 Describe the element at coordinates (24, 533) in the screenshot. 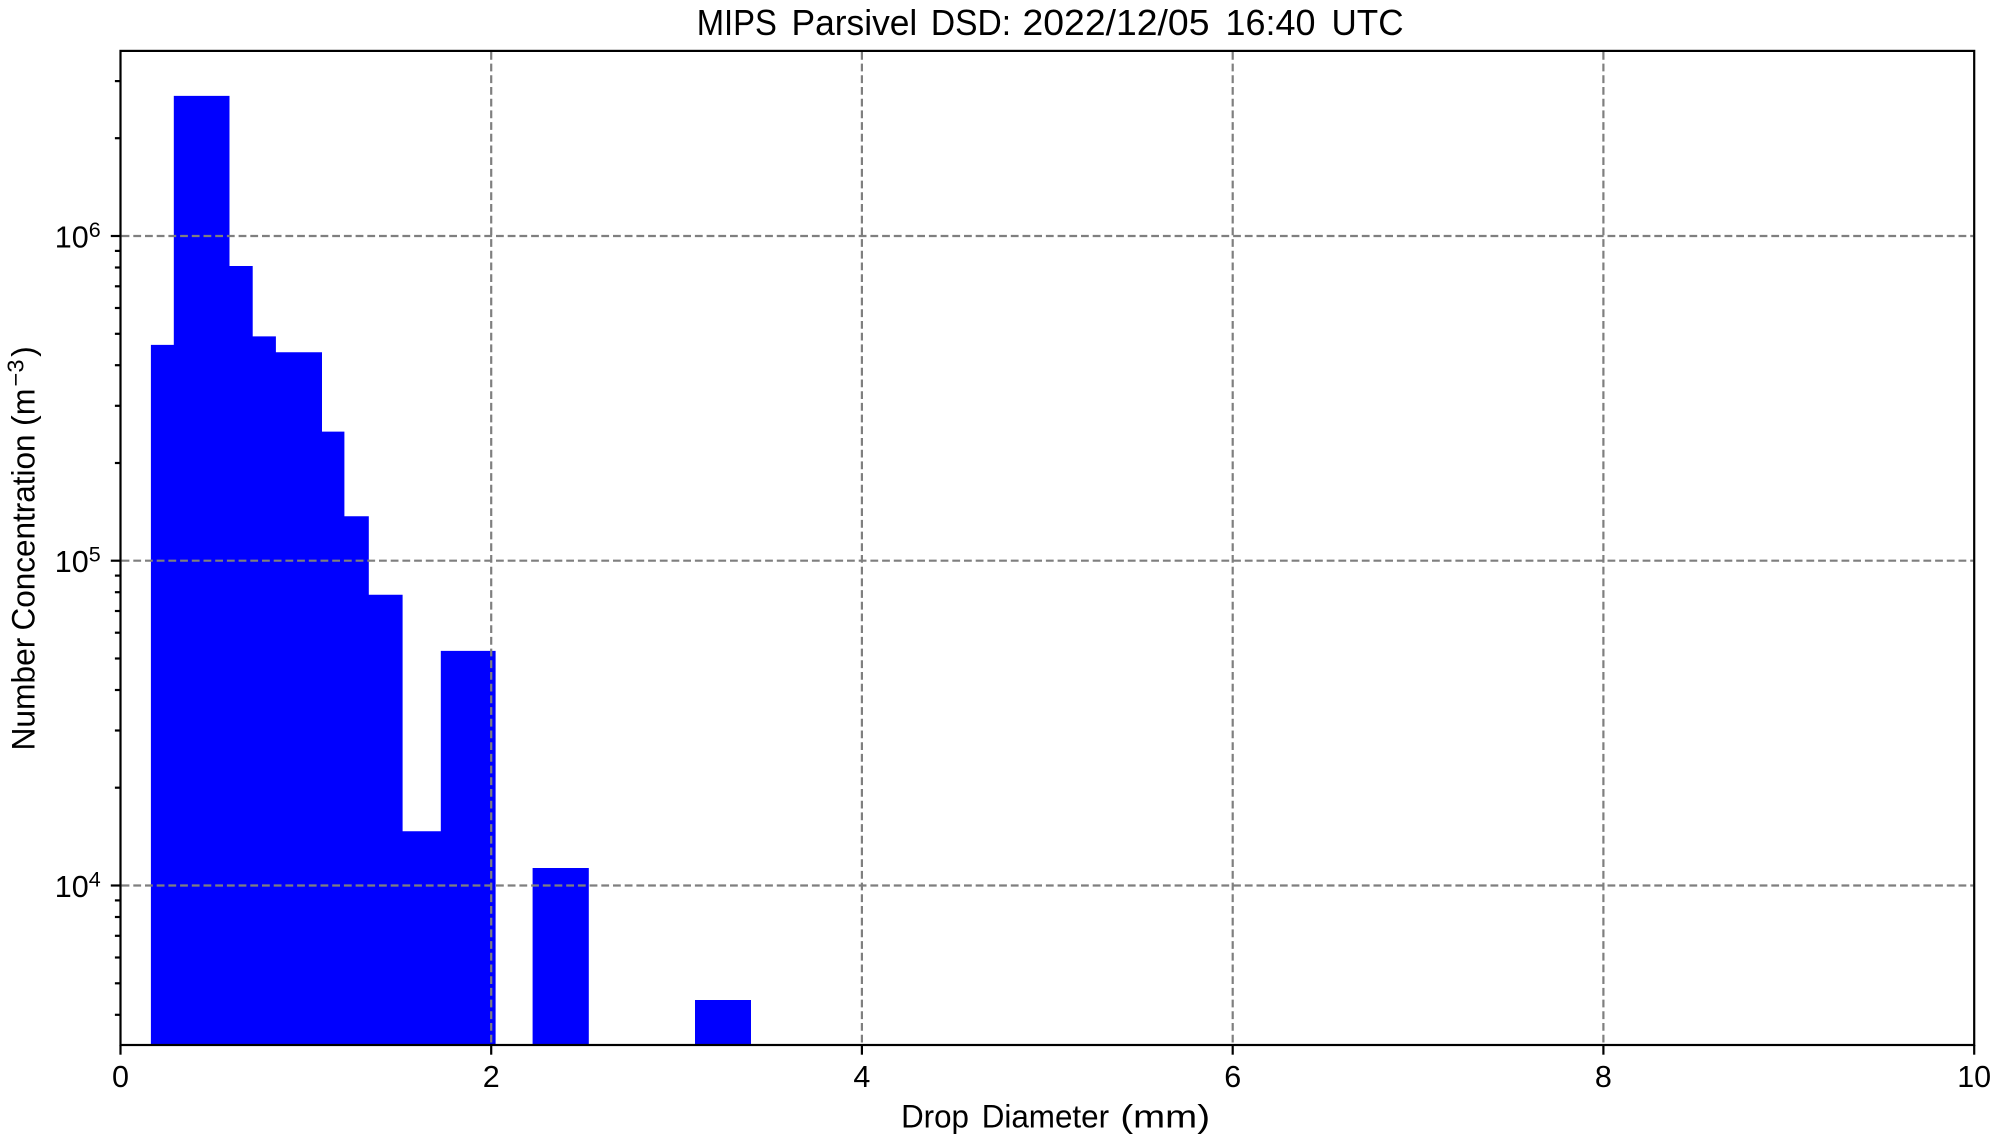

I see `svg-text: Concentration` at that location.